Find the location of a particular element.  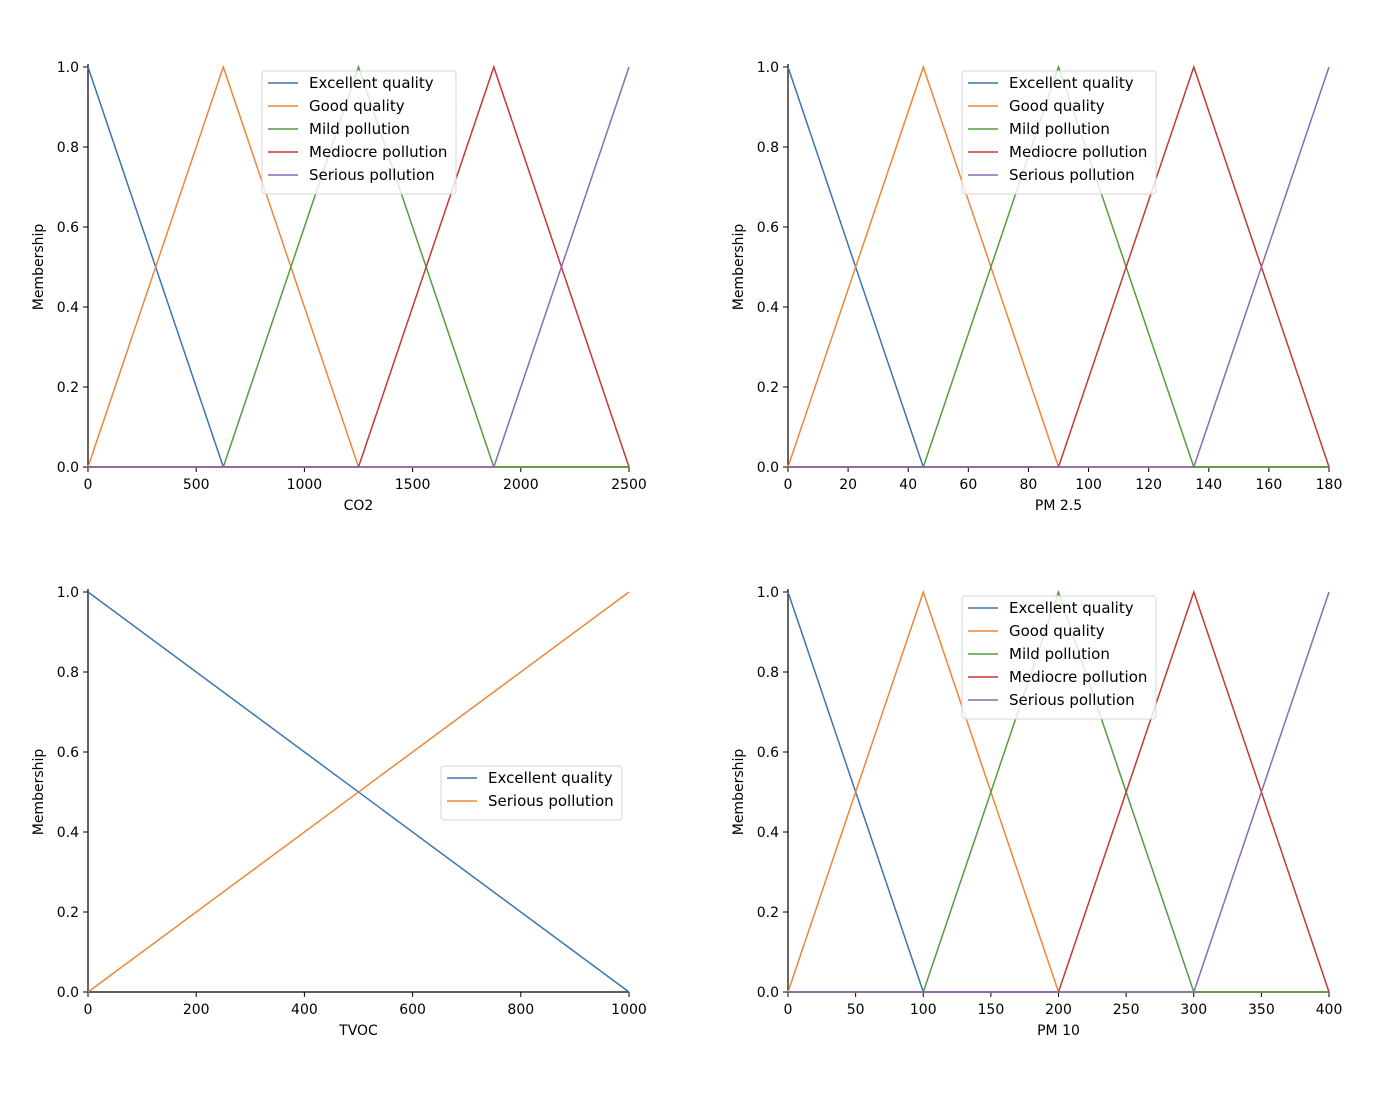

x-axis-title: CO2 is located at coordinates (359, 506).